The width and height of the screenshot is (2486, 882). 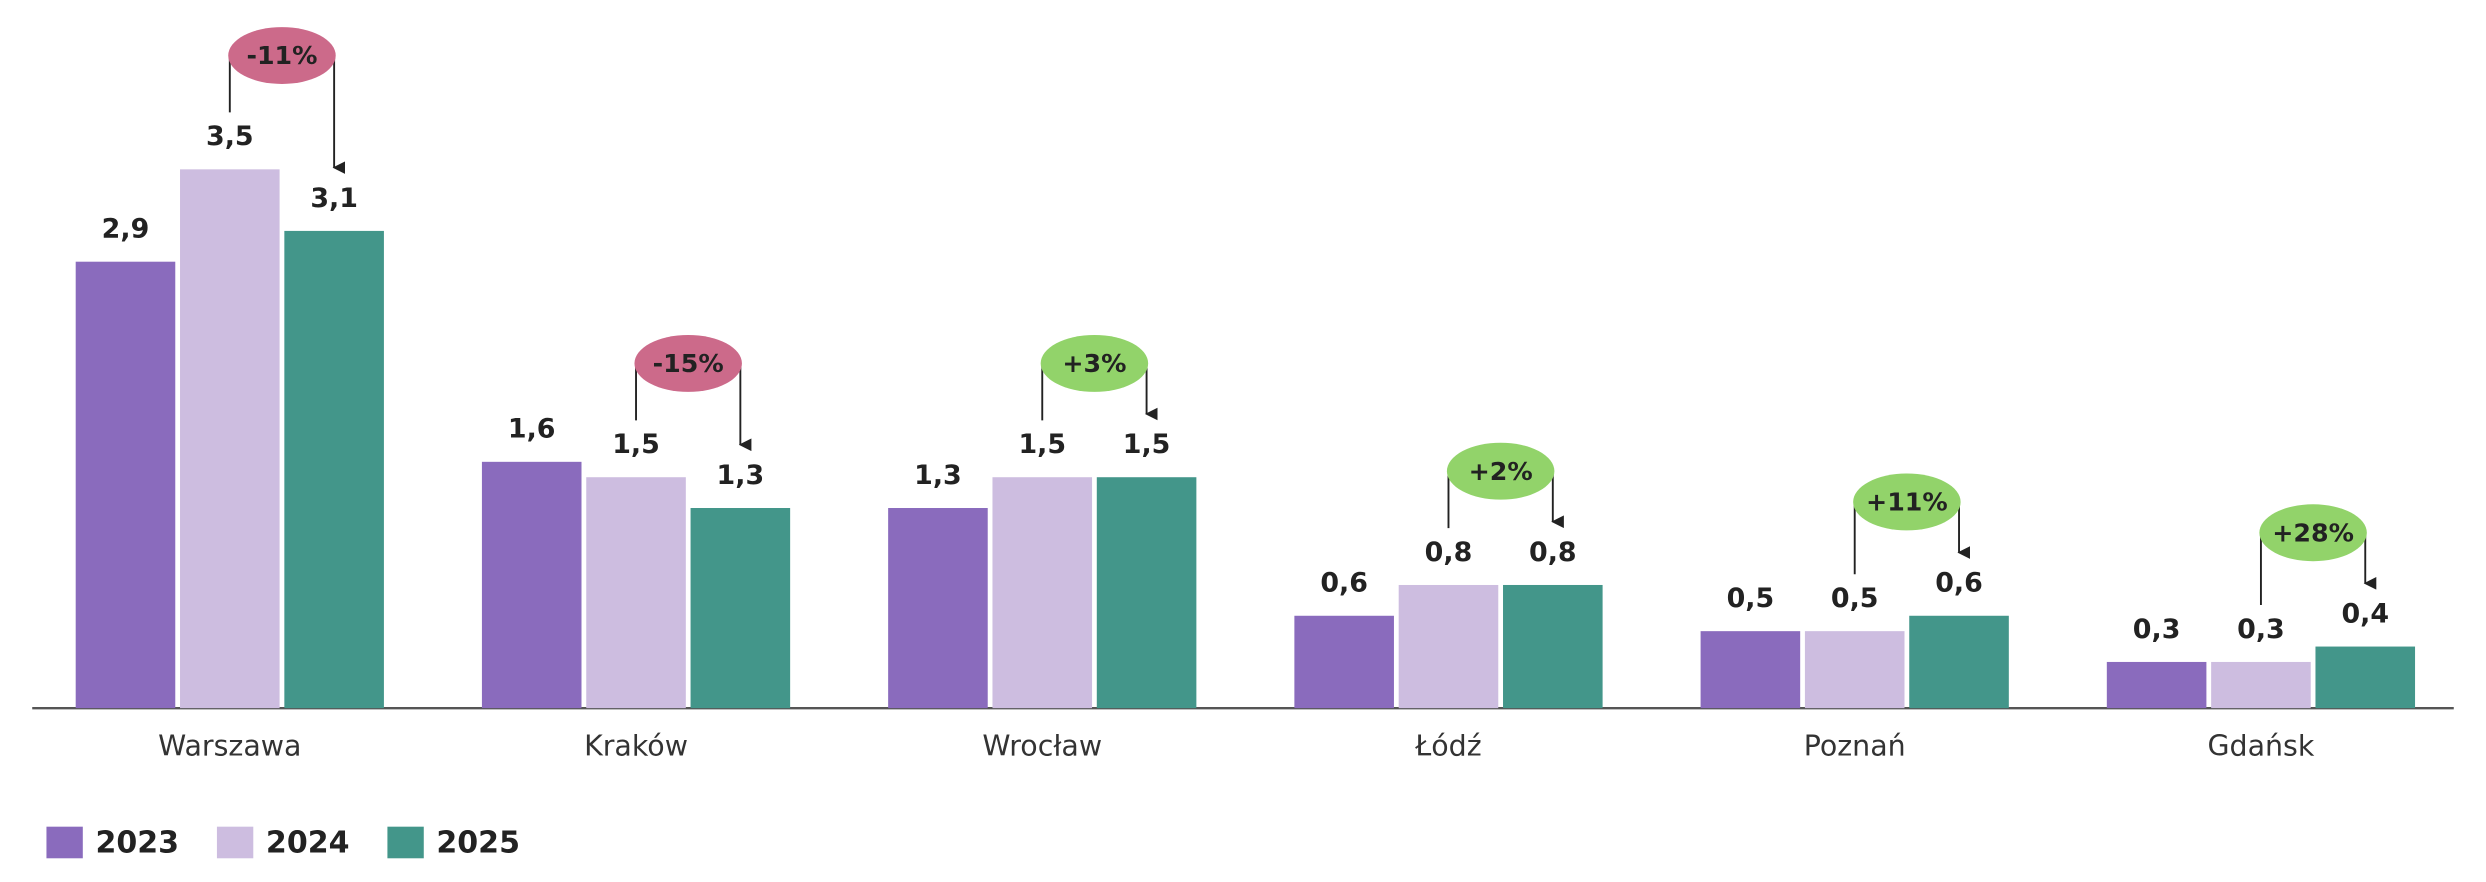 I want to click on x-tick-label: Kraków, so click(x=636, y=746).